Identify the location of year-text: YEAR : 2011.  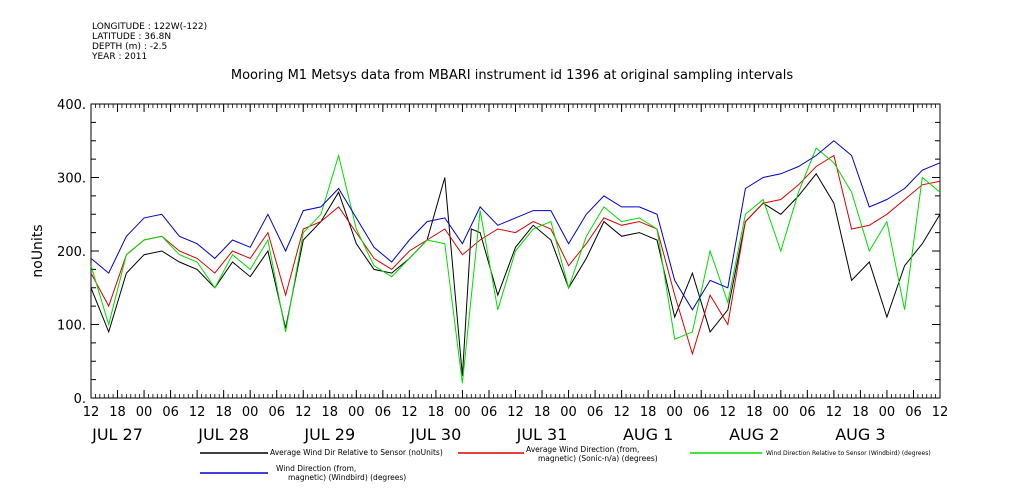
(120, 57).